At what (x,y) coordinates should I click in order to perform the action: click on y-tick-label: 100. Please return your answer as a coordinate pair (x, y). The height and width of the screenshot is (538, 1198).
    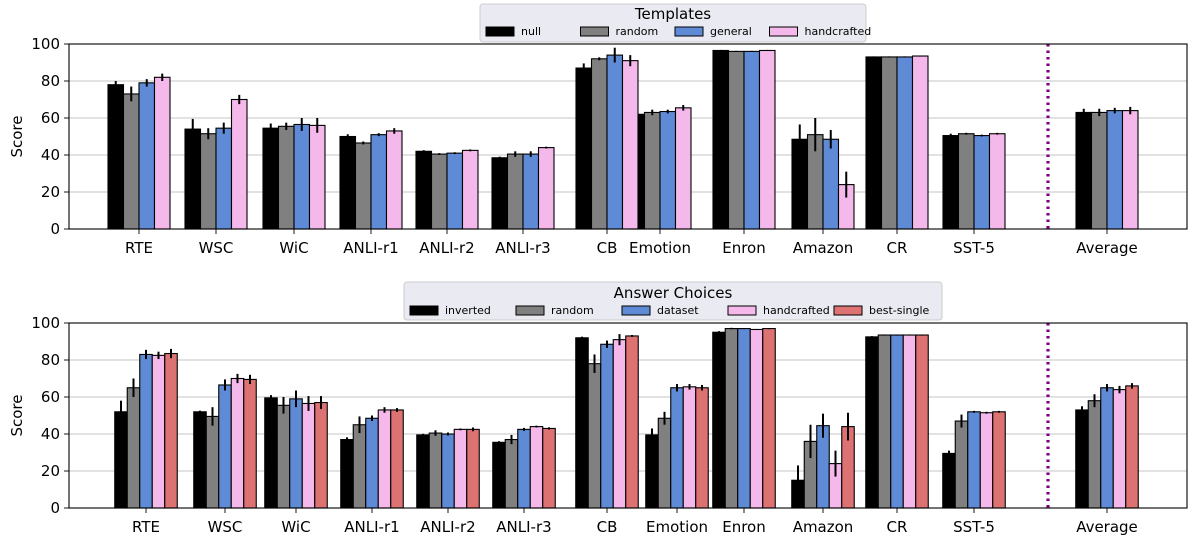
    Looking at the image, I should click on (45, 323).